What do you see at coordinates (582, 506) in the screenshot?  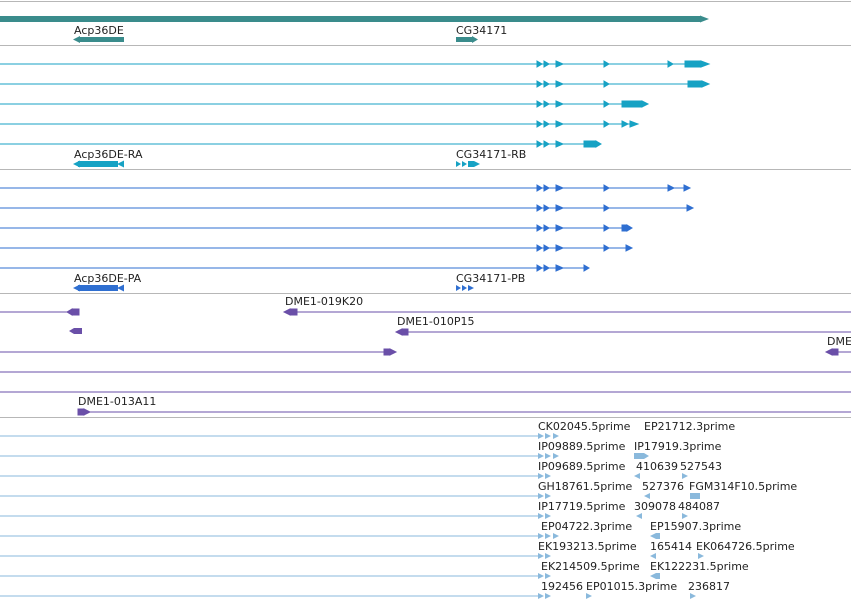 I see `est-label: IP17719.5prime` at bounding box center [582, 506].